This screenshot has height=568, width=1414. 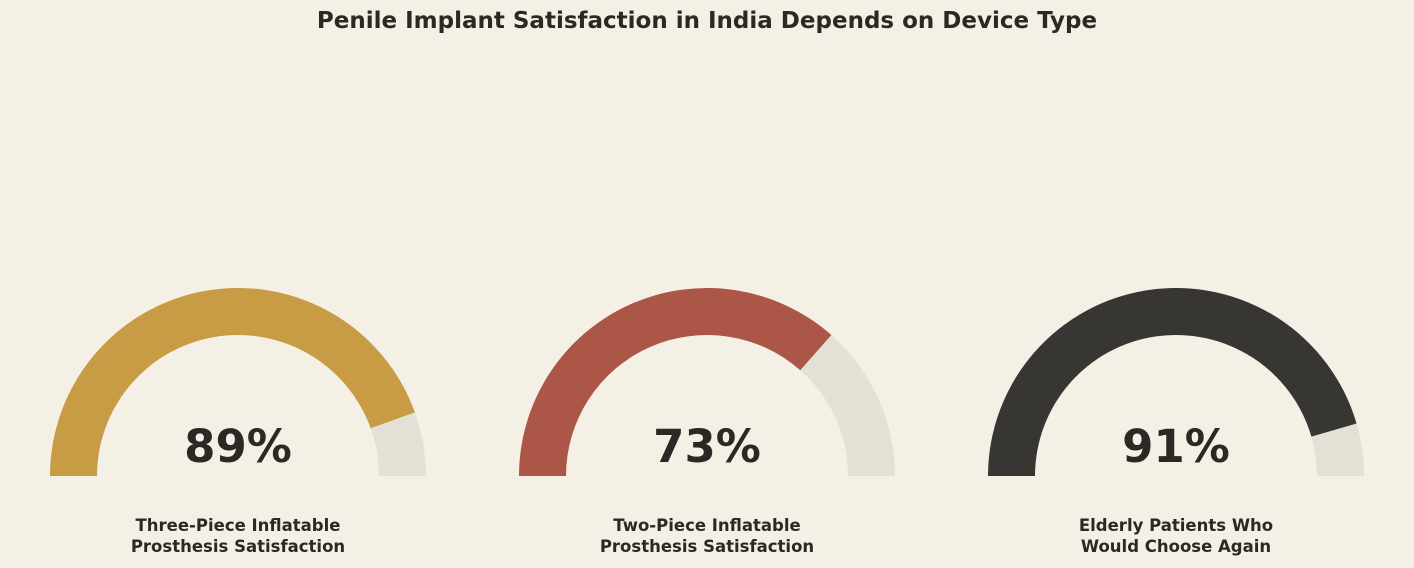 What do you see at coordinates (1176, 446) in the screenshot?
I see `gauge-value-label: 91%` at bounding box center [1176, 446].